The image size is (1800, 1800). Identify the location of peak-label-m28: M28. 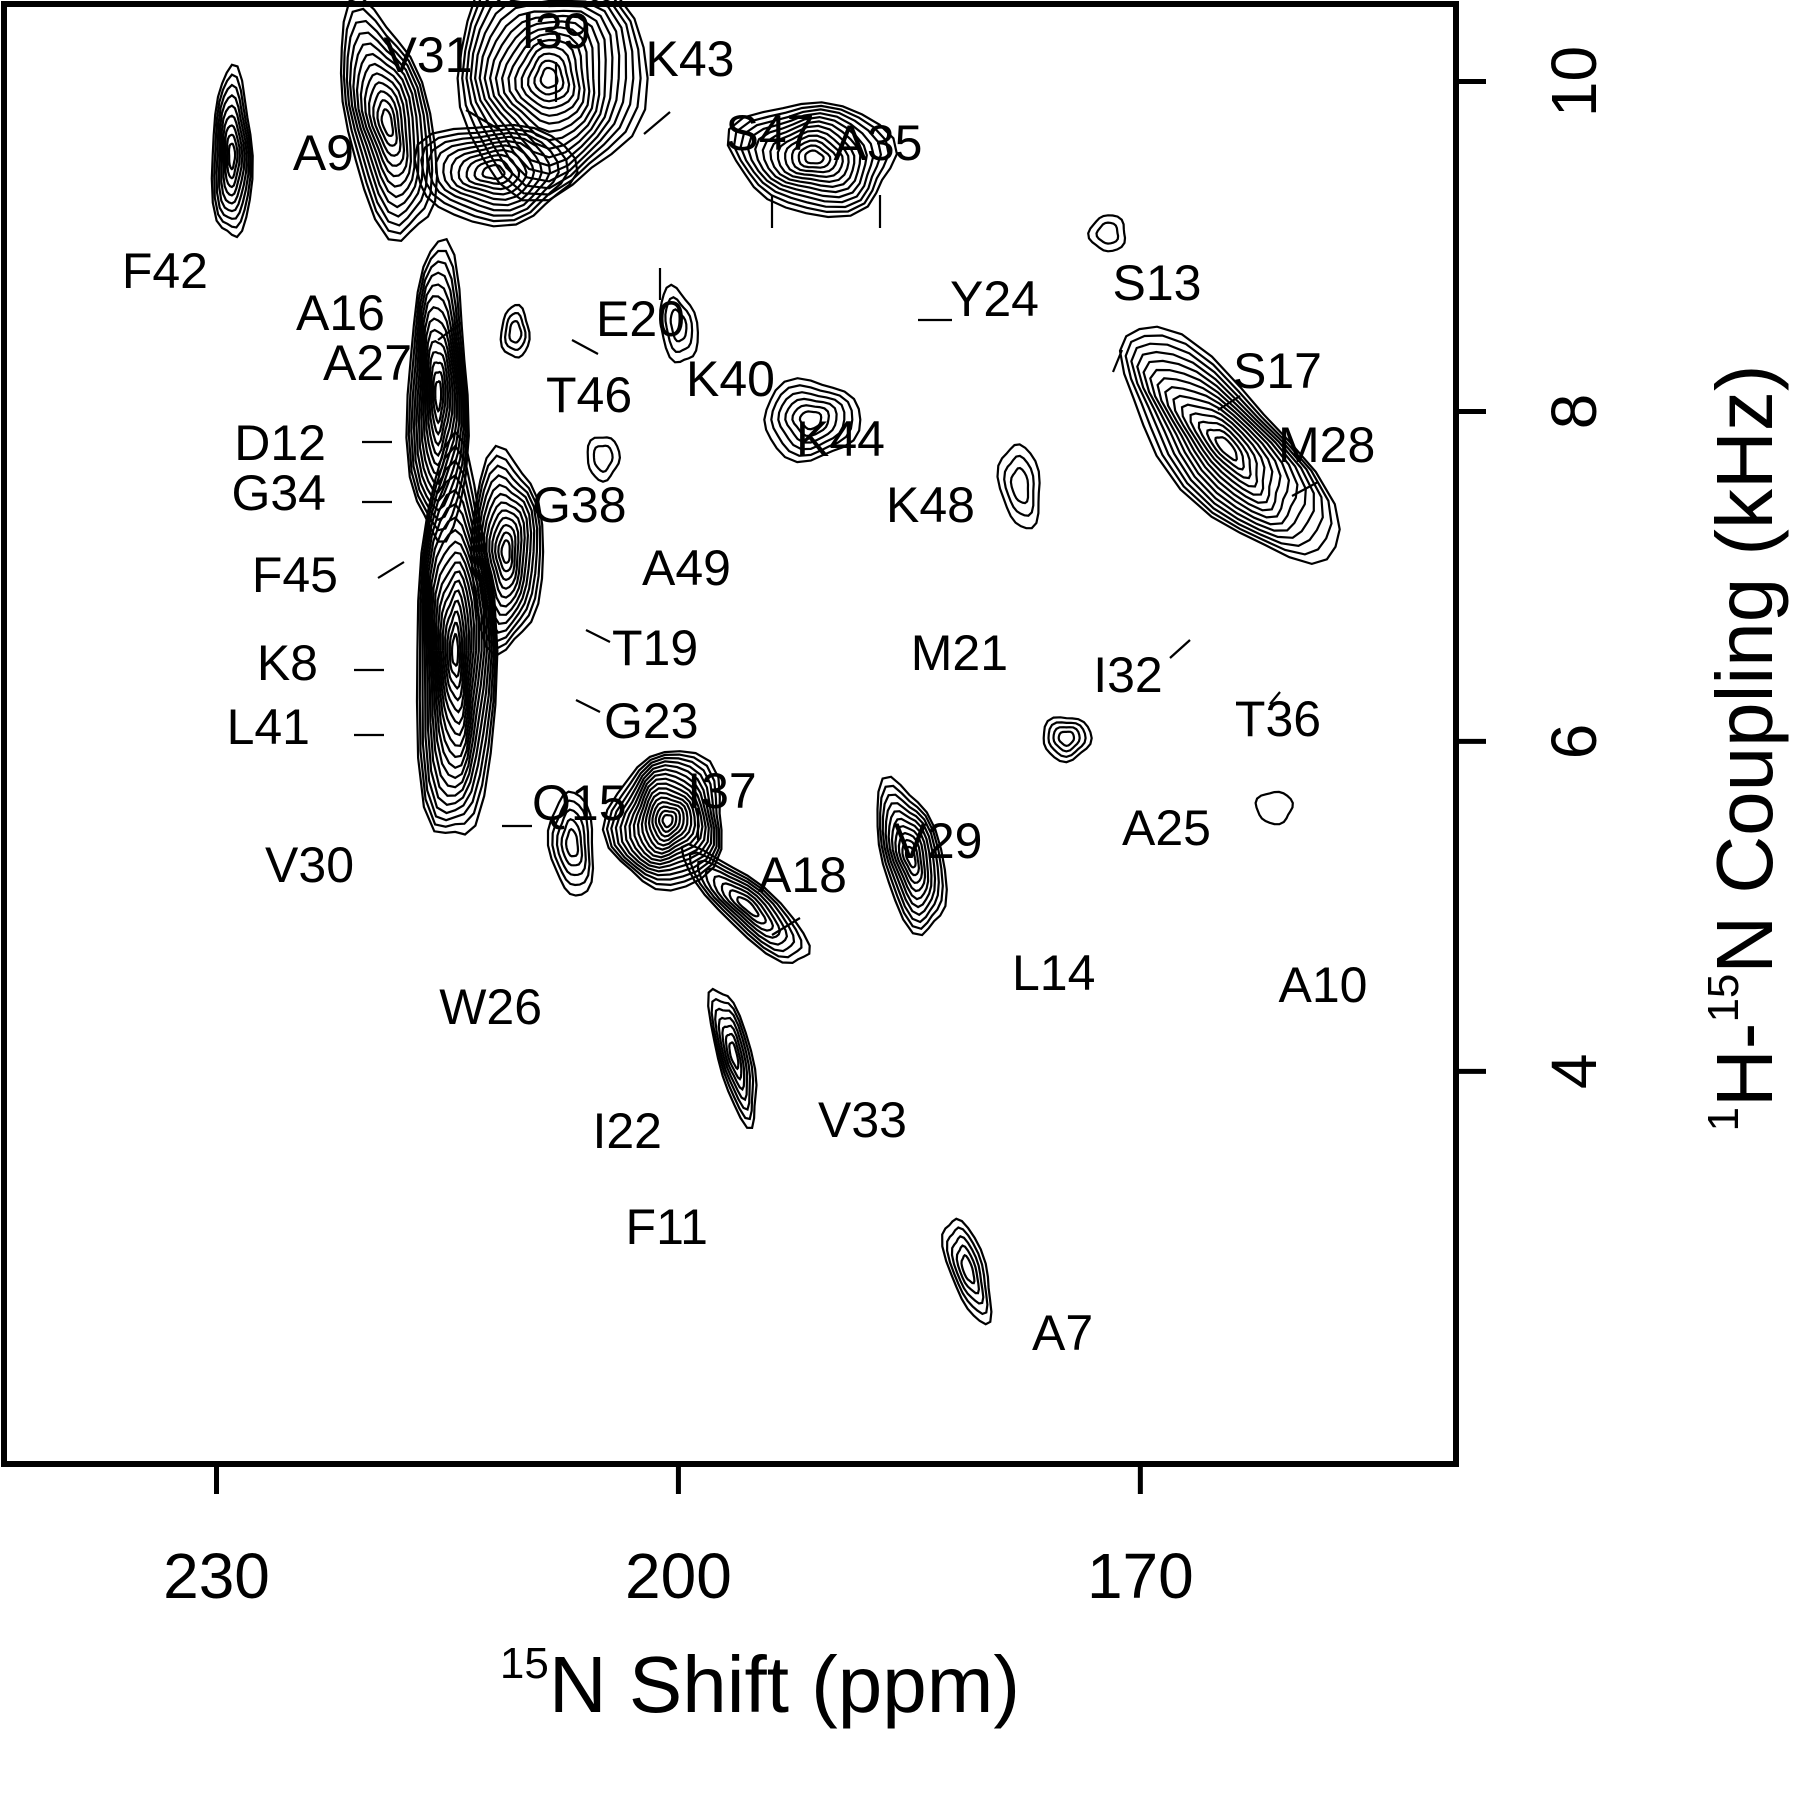
(1326, 445).